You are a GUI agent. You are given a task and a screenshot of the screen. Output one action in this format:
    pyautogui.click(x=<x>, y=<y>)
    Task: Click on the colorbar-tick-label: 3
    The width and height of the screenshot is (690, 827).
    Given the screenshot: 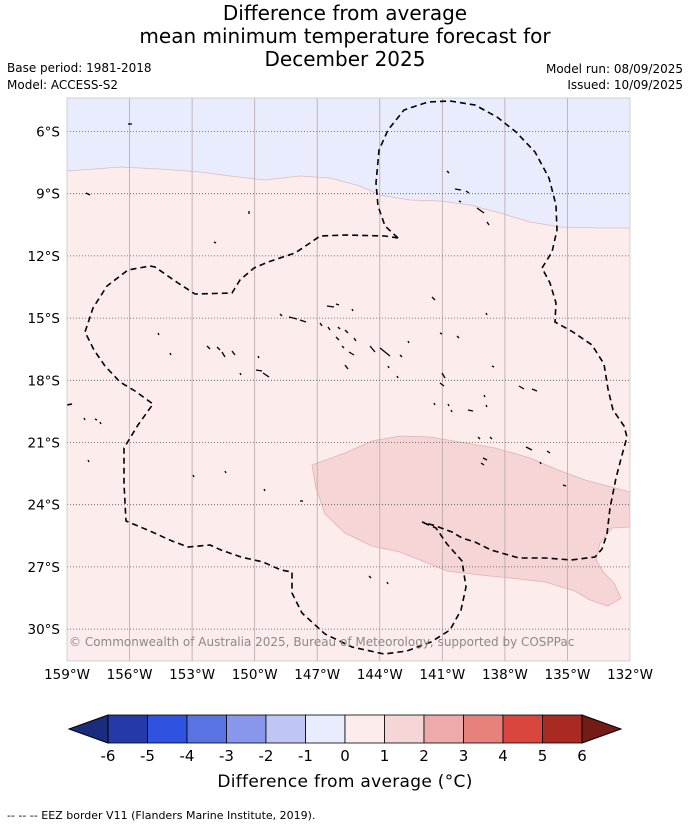 What is the action you would take?
    pyautogui.click(x=464, y=756)
    